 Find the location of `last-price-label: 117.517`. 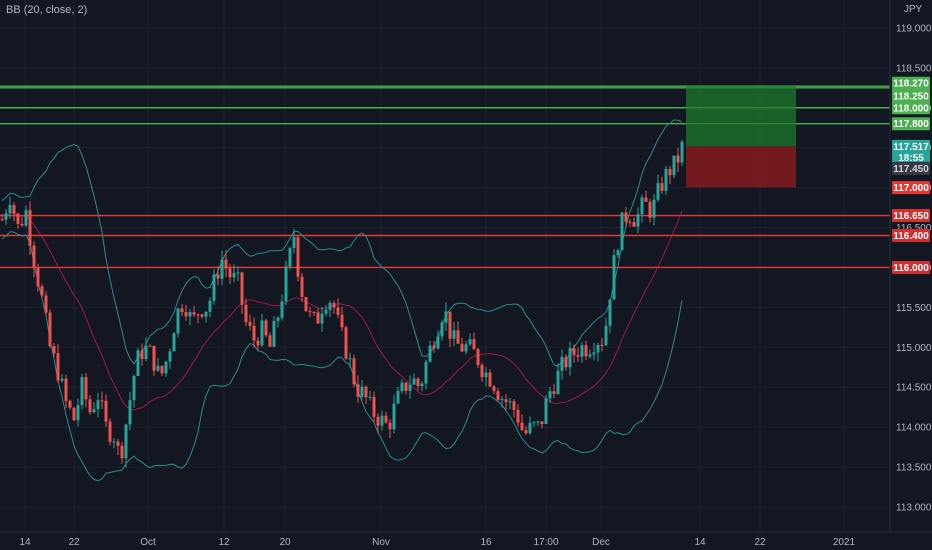

last-price-label: 117.517 is located at coordinates (911, 147).